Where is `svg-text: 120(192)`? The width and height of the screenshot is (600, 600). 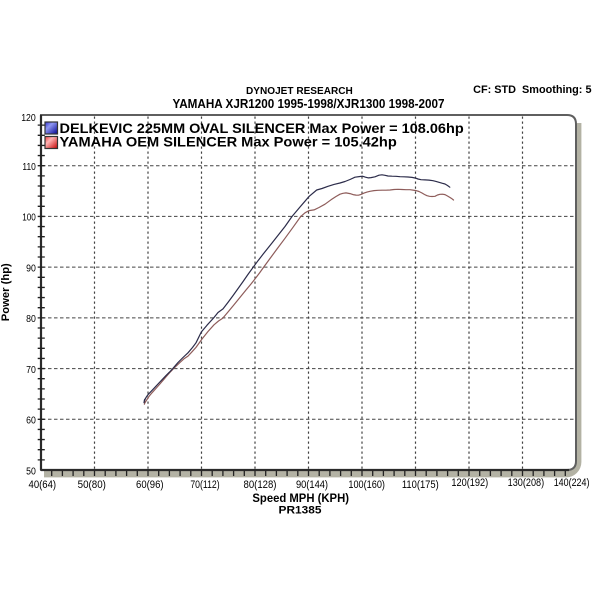
svg-text: 120(192) is located at coordinates (469, 483).